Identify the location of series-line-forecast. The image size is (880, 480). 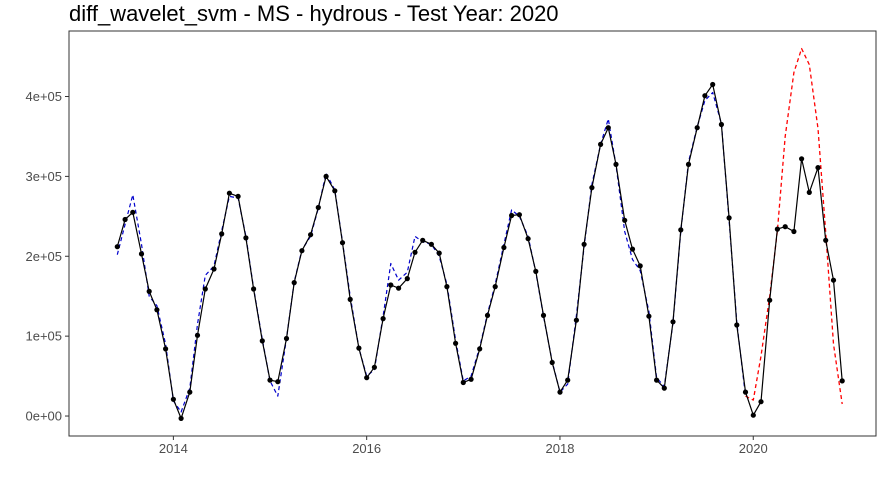
(794, 226).